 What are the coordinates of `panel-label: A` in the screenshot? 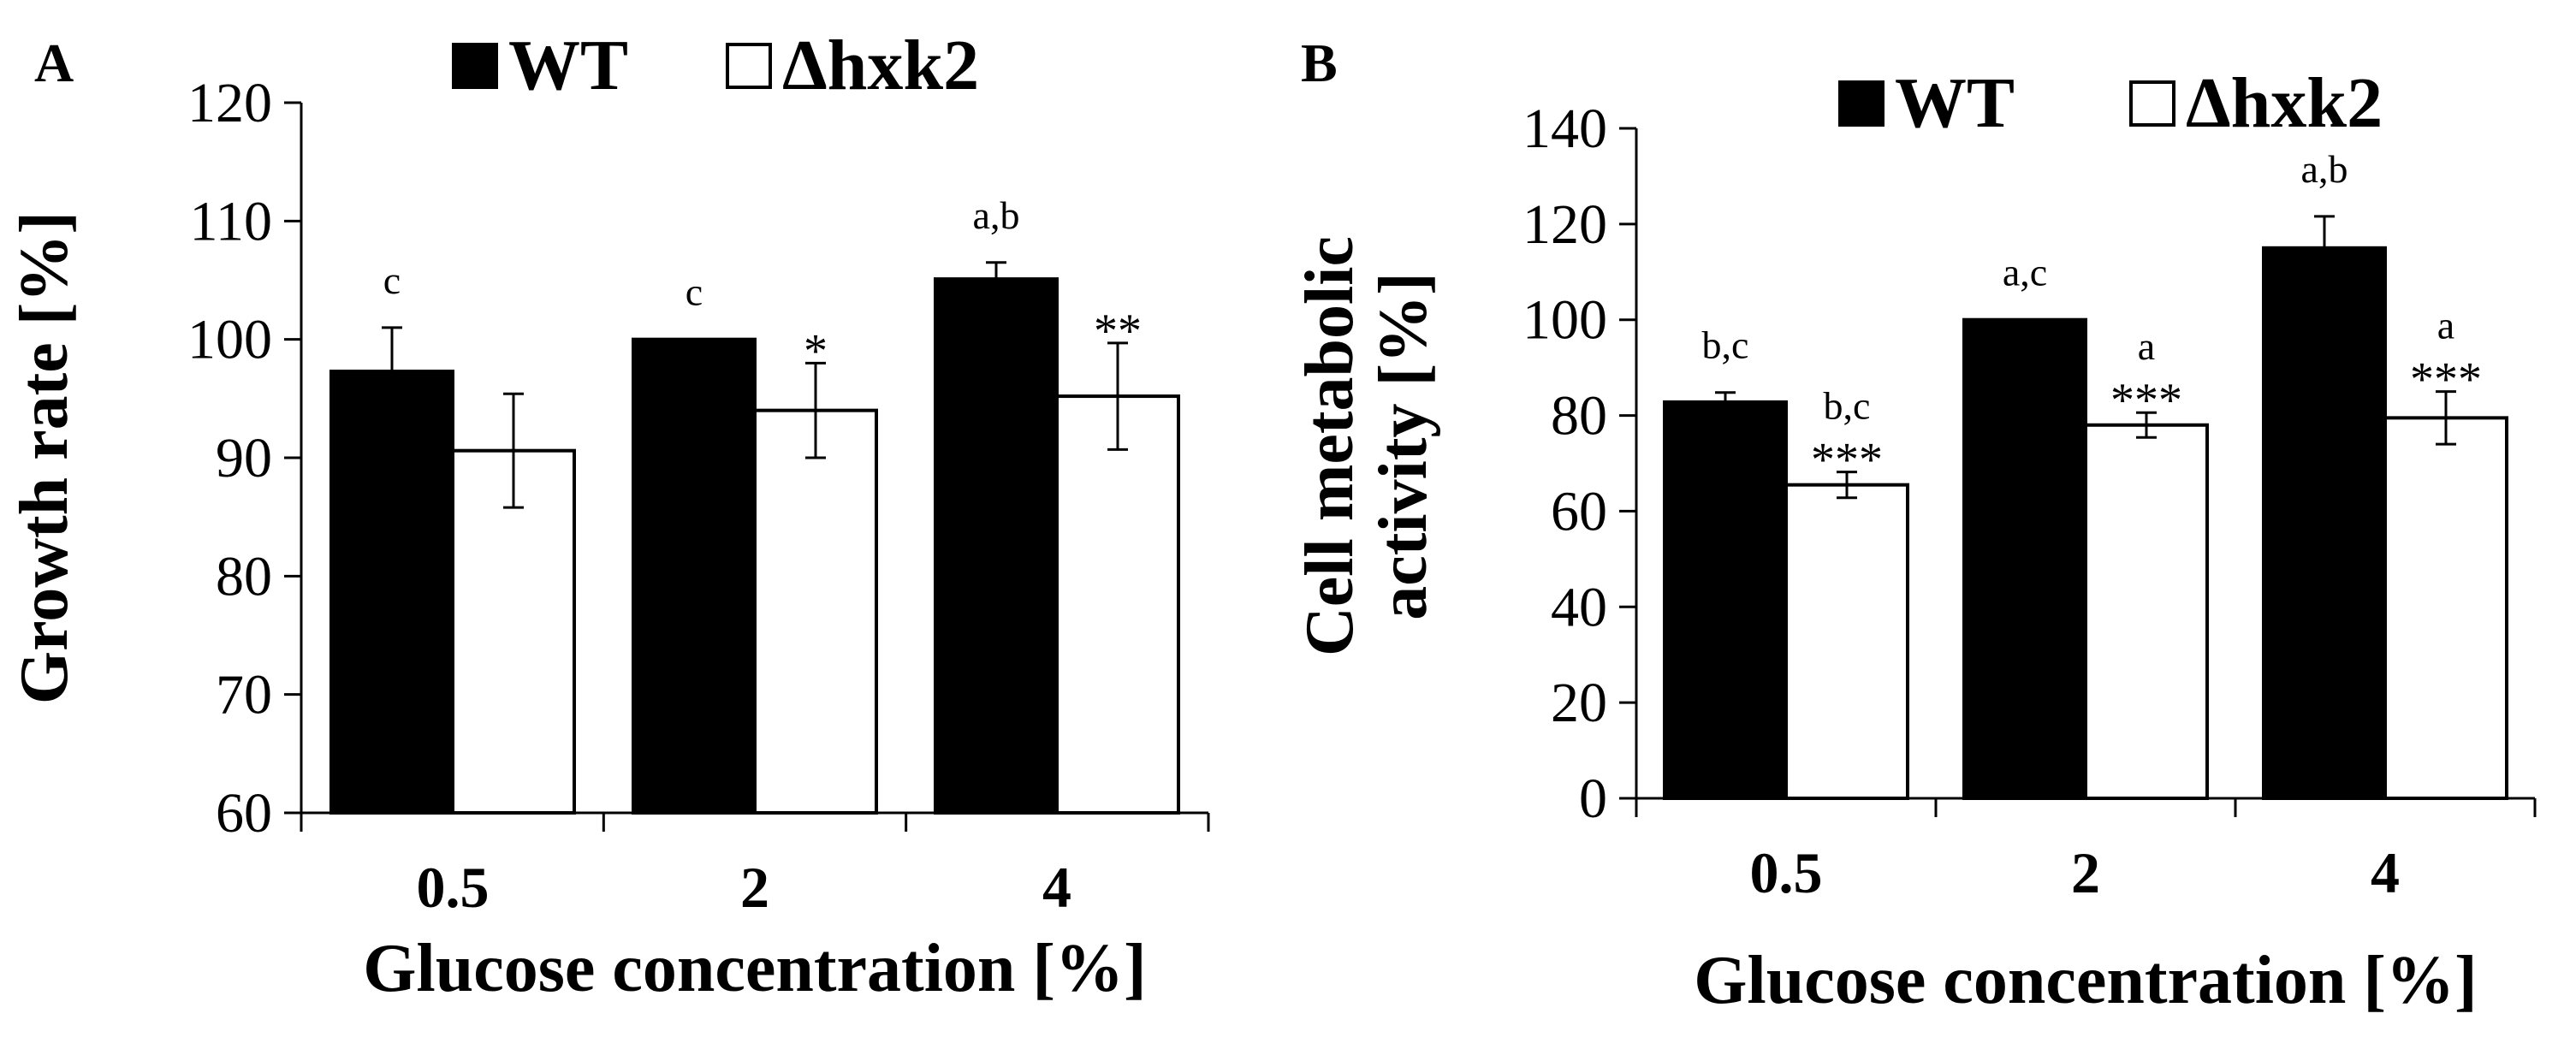 It's located at (54, 63).